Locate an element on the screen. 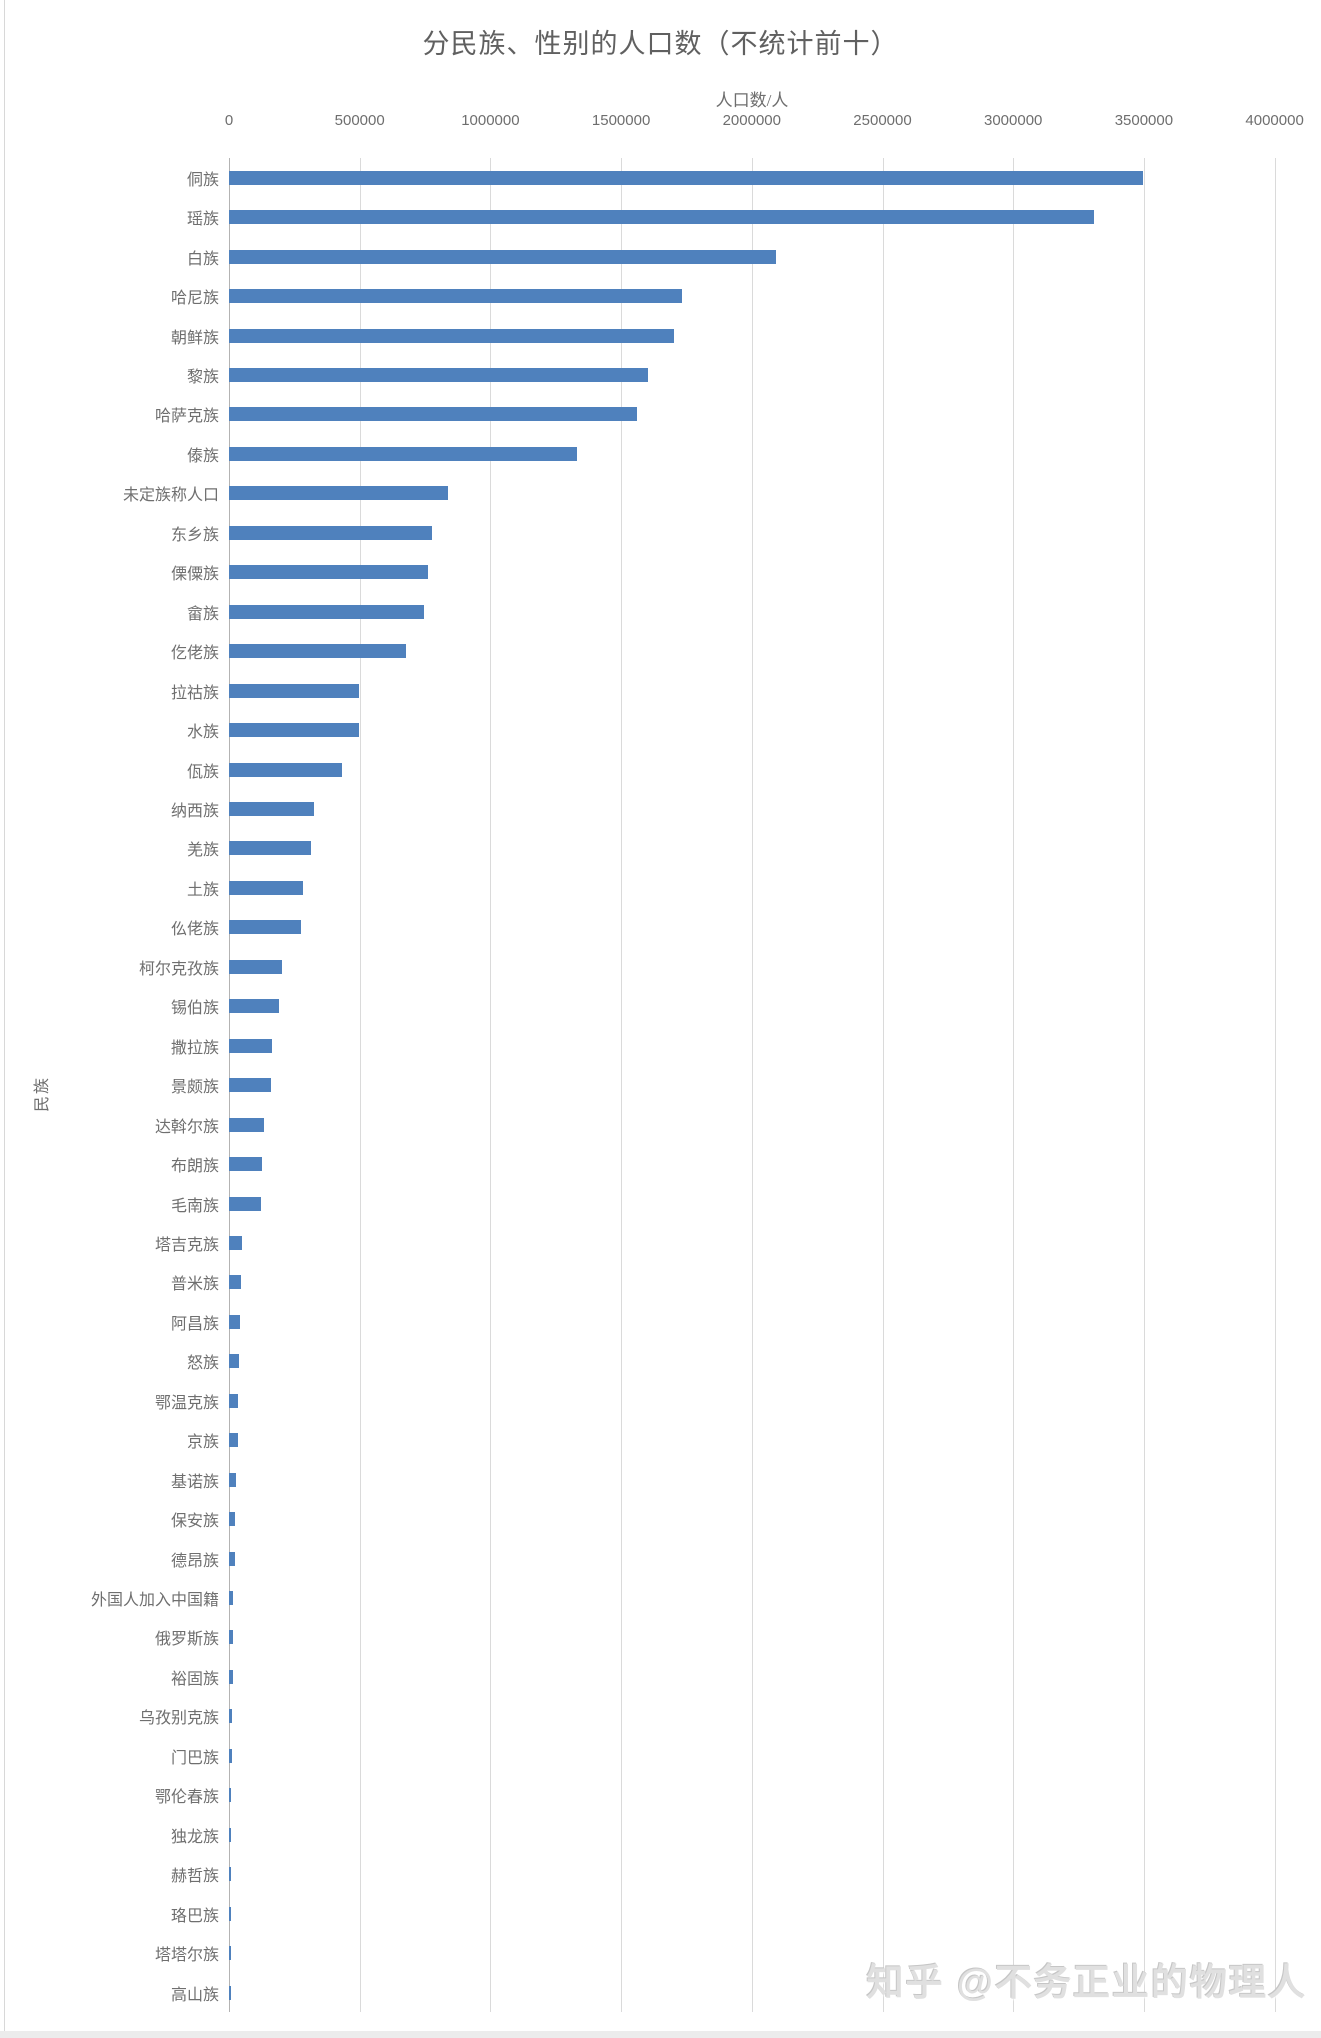  bar-row: 仫佬族 is located at coordinates (660, 927).